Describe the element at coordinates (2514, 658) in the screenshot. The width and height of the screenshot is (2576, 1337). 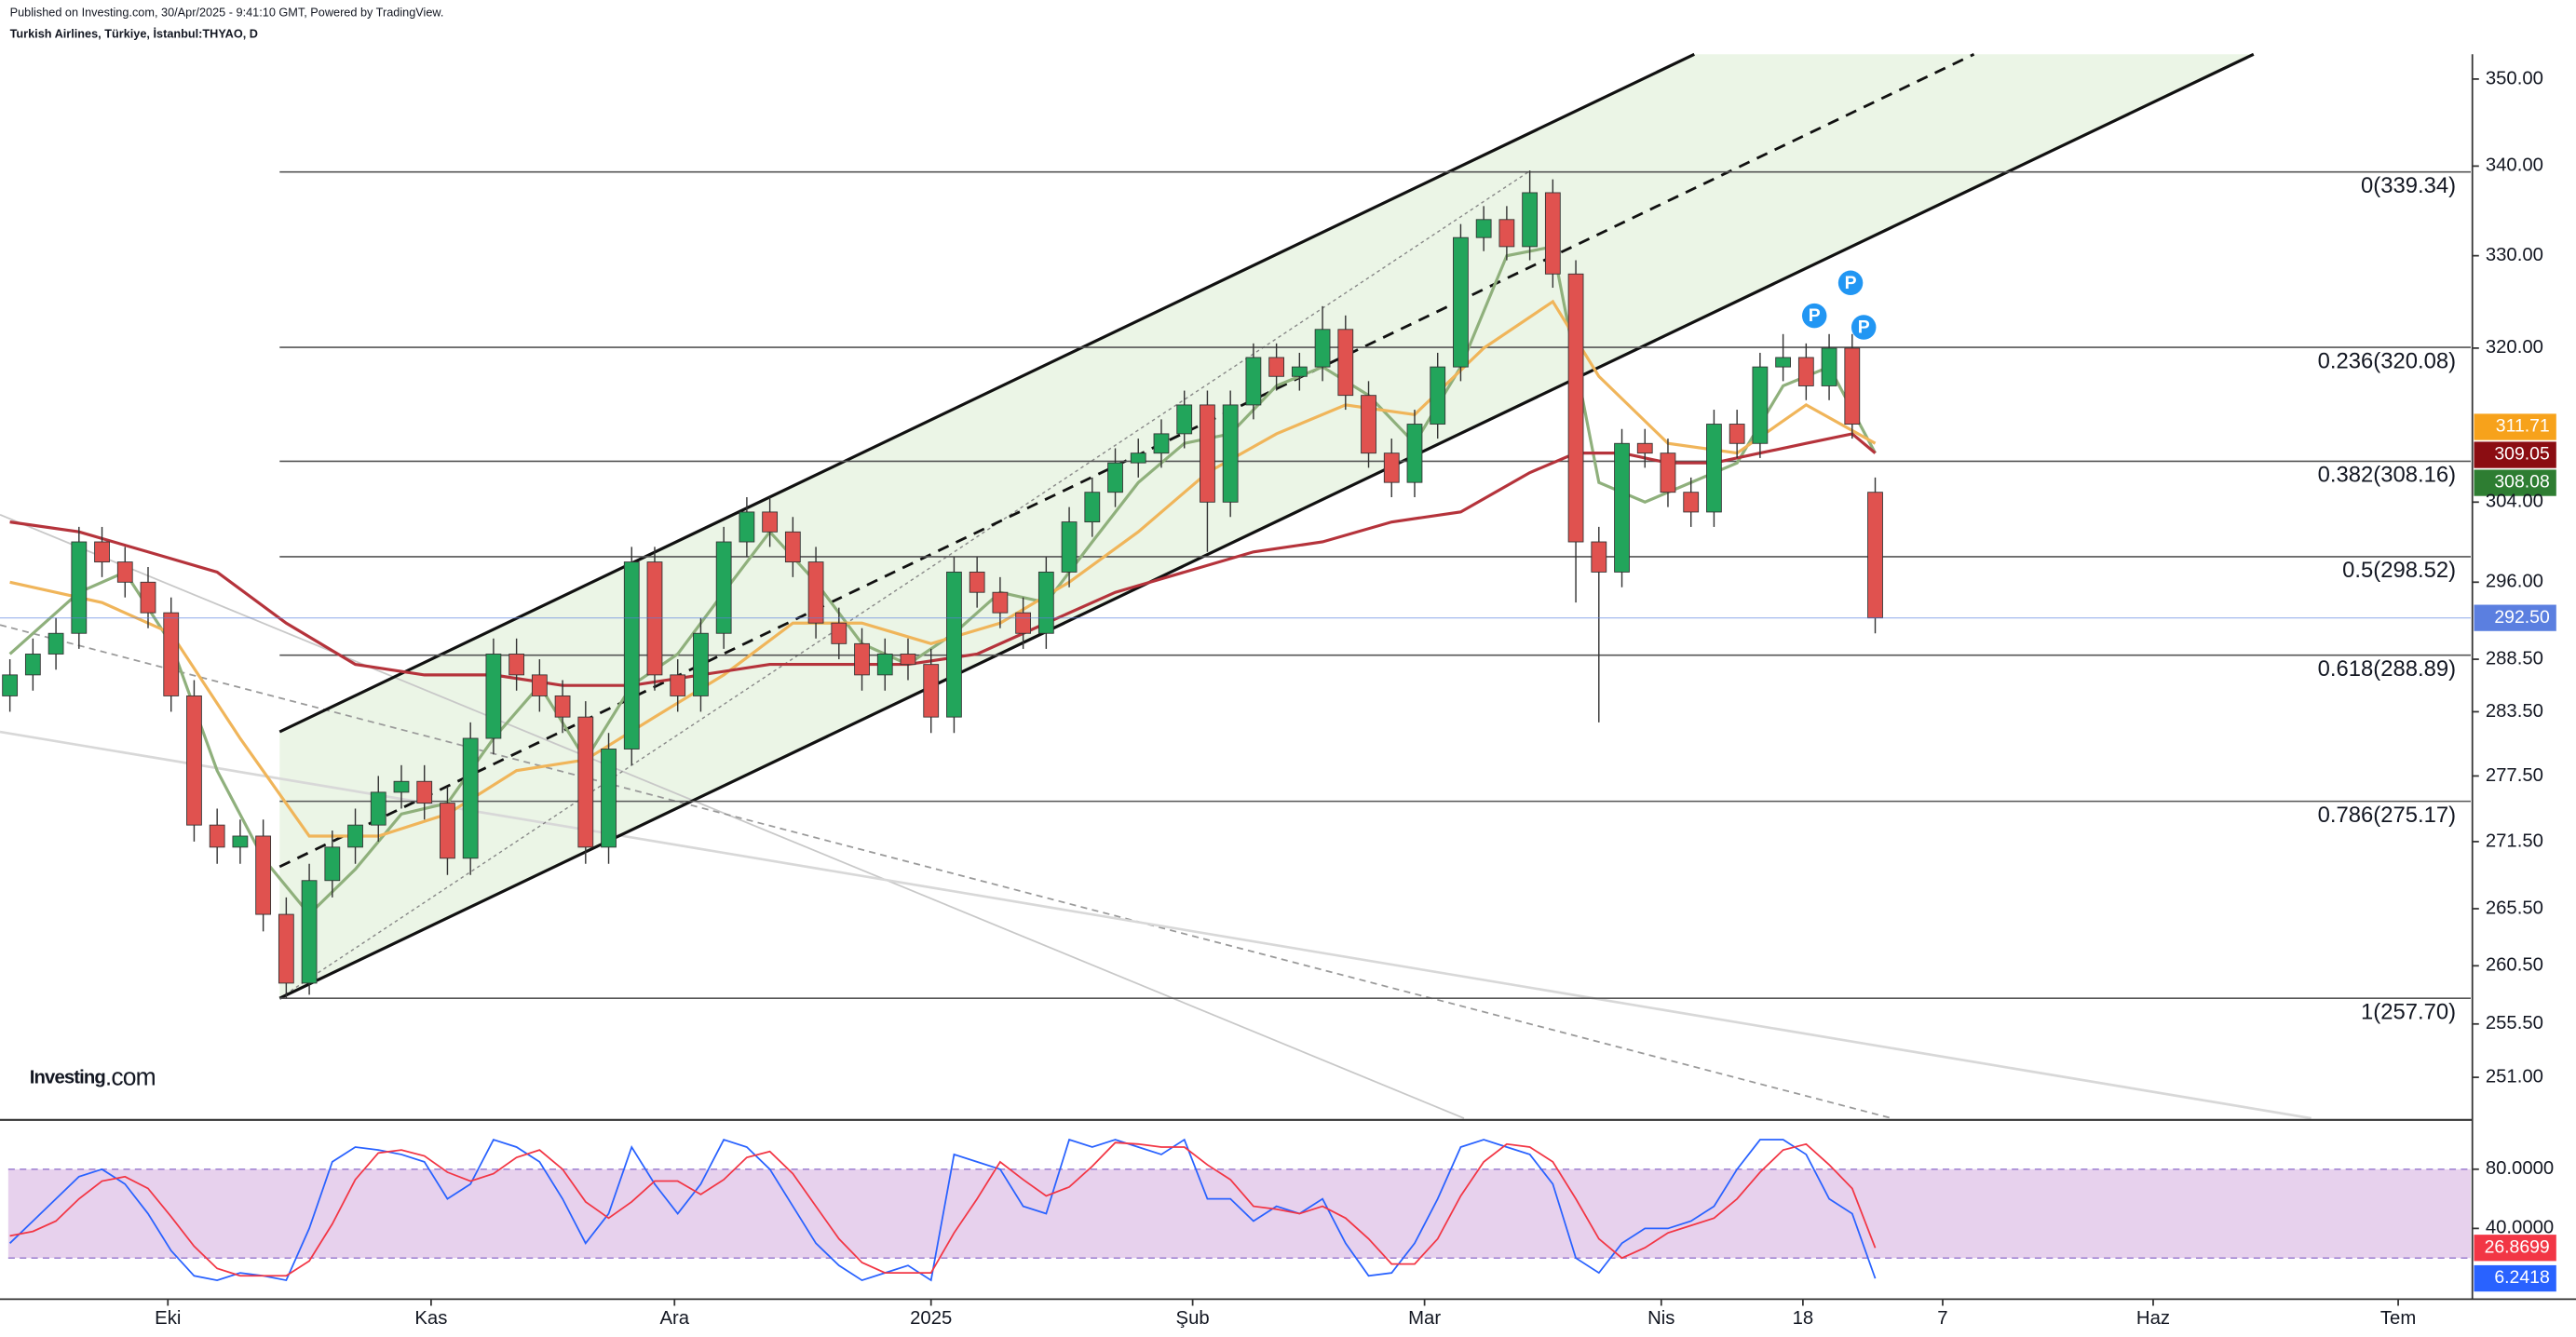
I see `y-tick-label: 288.50` at that location.